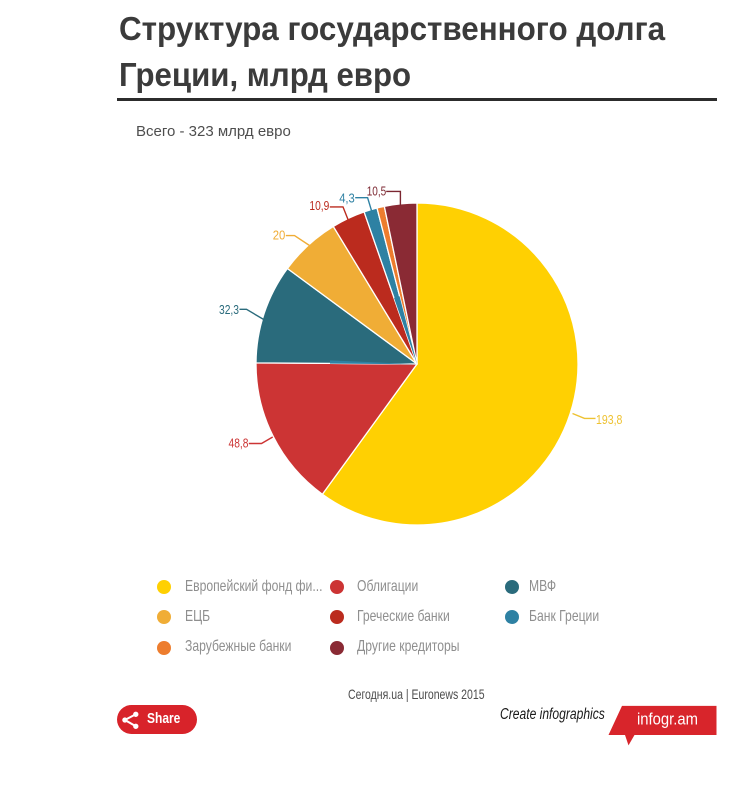 Image resolution: width=751 pixels, height=788 pixels. I want to click on svg-text: 32,3, so click(229, 309).